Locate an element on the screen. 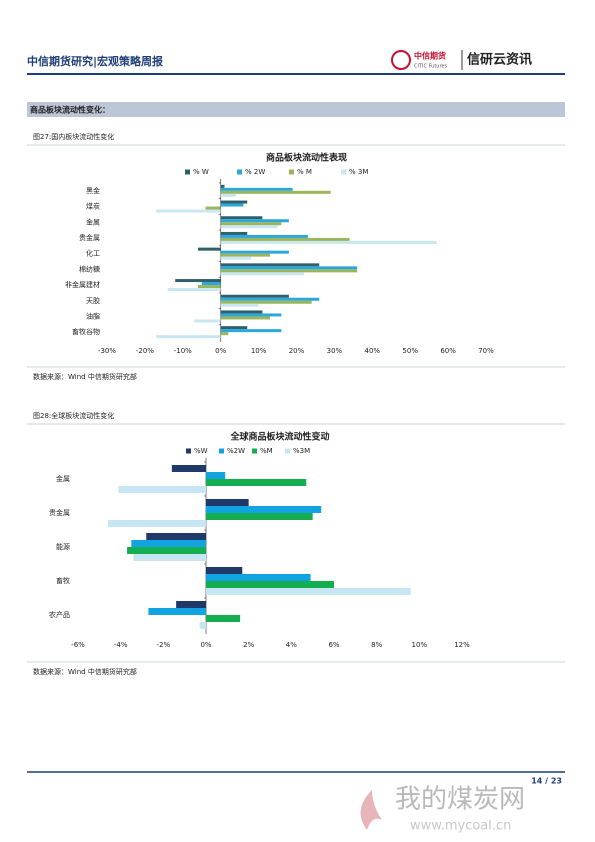 Image resolution: width=595 pixels, height=842 pixels. y-category-label: 畜牧谷物 is located at coordinates (86, 331).